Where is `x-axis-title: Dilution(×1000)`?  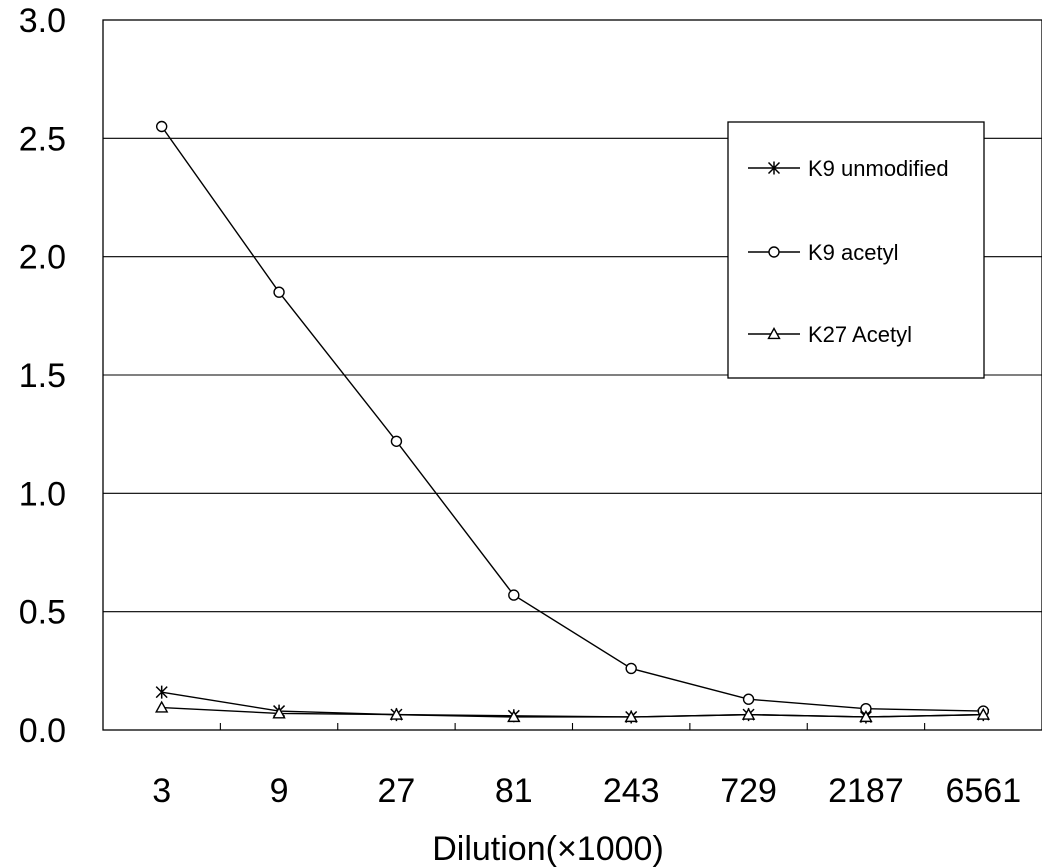 x-axis-title: Dilution(×1000) is located at coordinates (548, 849).